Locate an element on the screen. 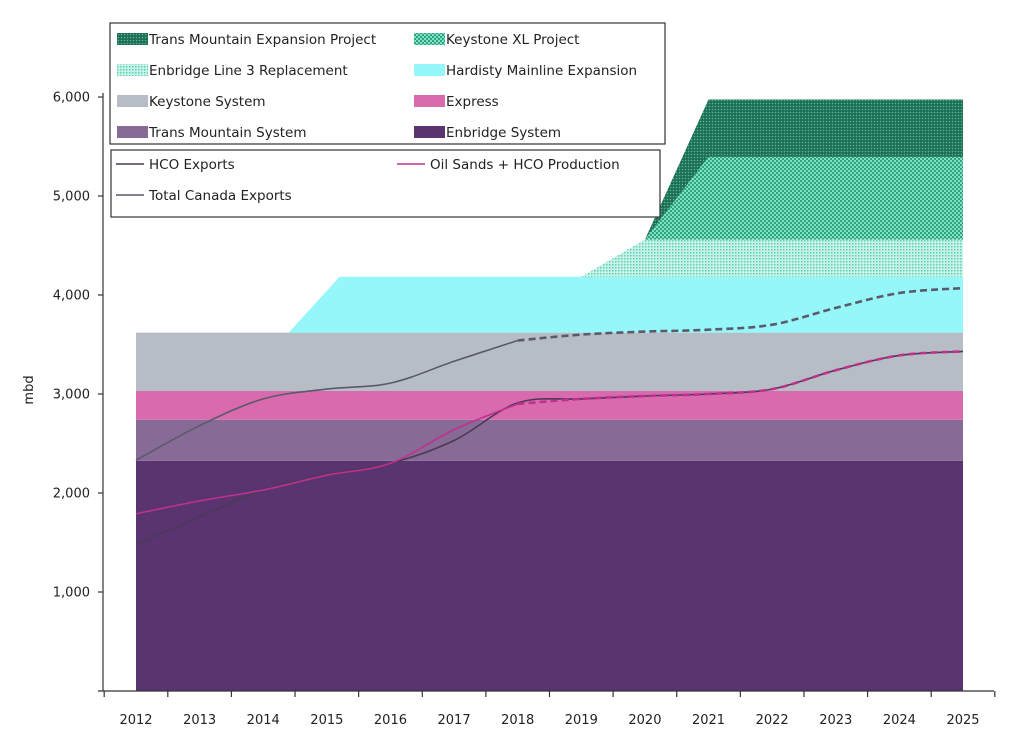  legend-label-keystone-system: Keystone System is located at coordinates (207, 102).